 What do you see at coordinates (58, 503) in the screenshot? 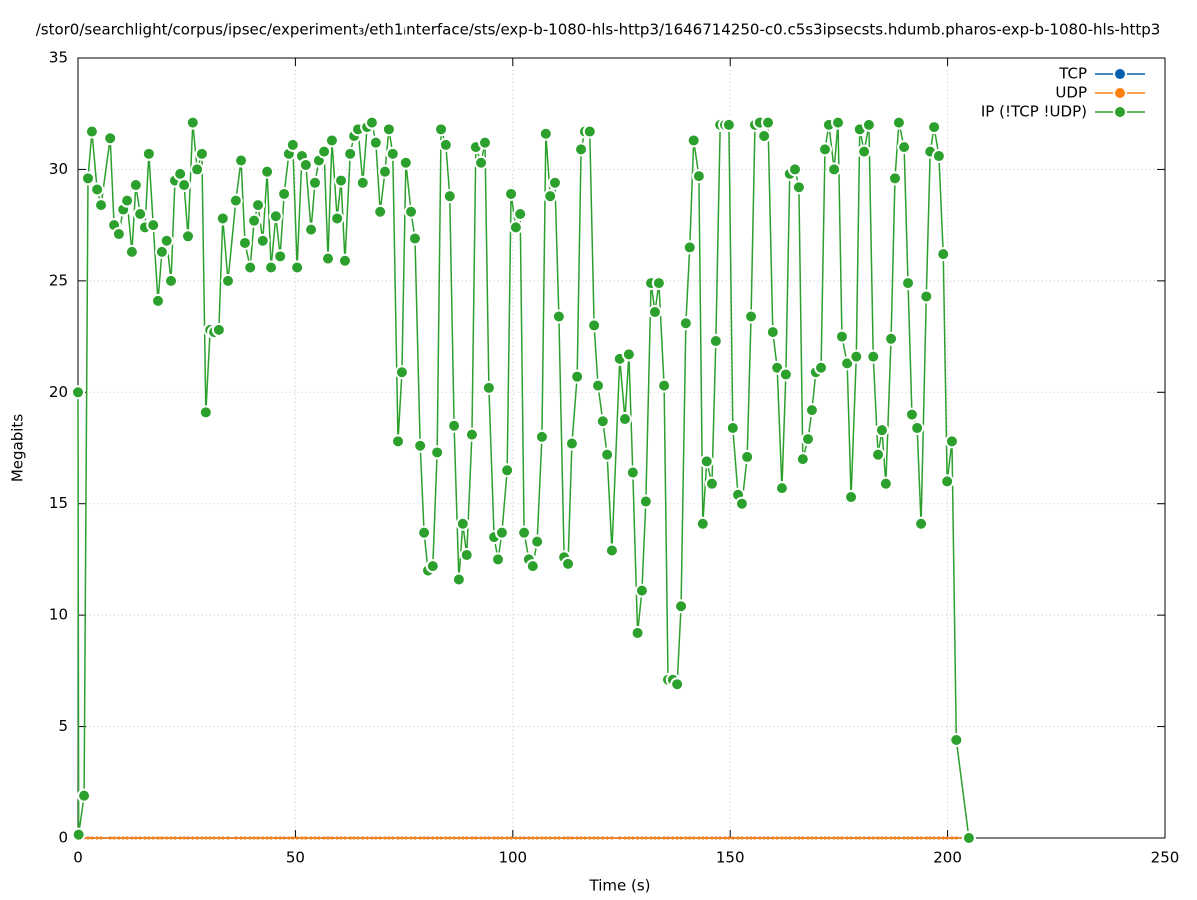
I see `y-tick-label: 15` at bounding box center [58, 503].